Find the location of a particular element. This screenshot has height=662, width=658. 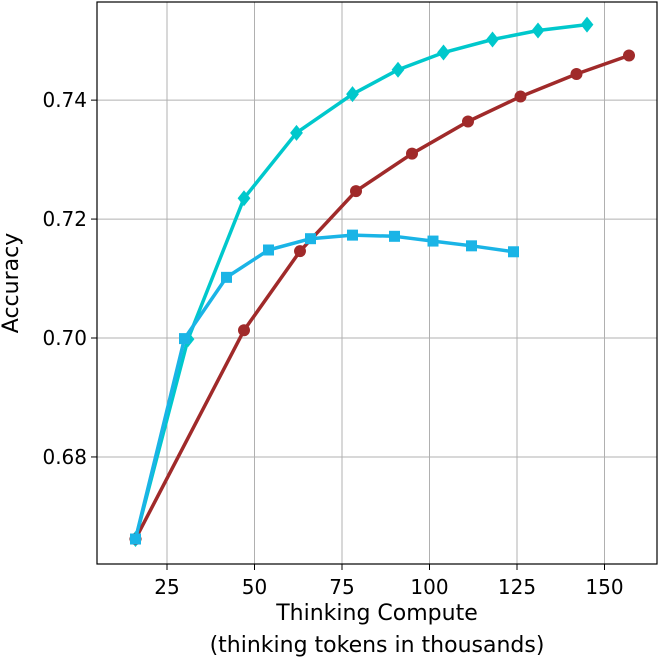

y-tick-label: 0.70 is located at coordinates (64, 338).